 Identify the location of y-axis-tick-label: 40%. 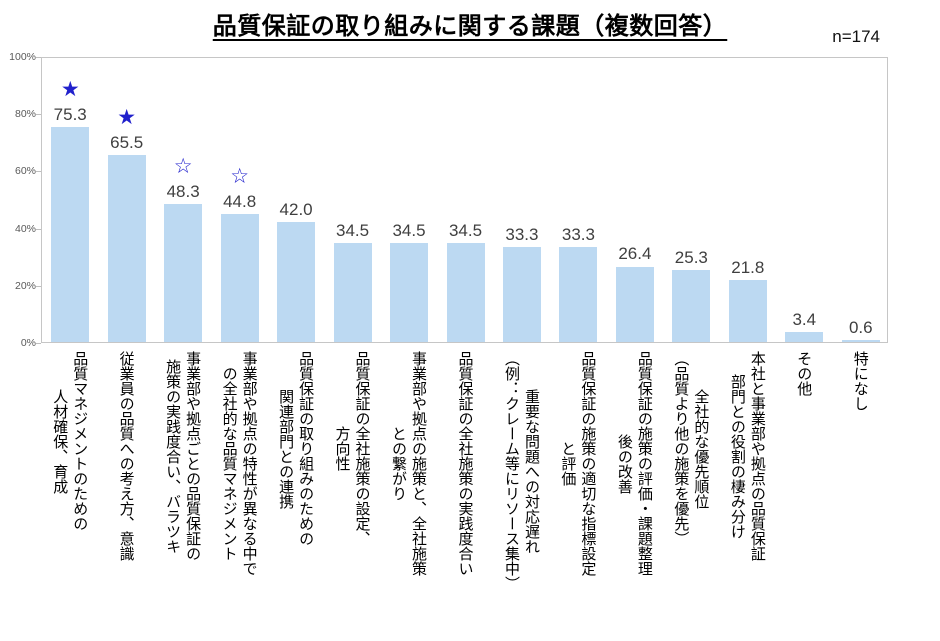
(25, 228).